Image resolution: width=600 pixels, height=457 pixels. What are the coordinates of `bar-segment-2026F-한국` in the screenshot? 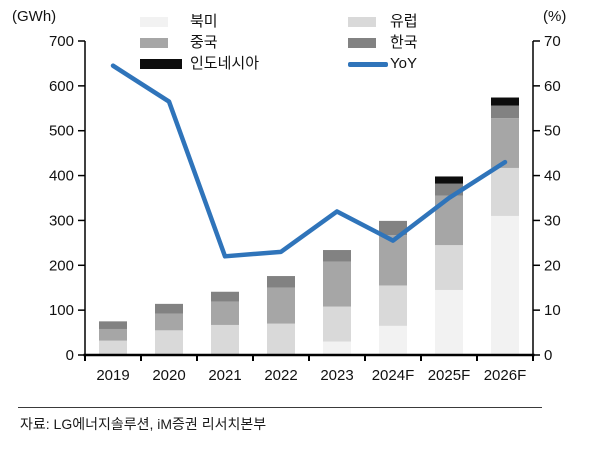 It's located at (505, 112).